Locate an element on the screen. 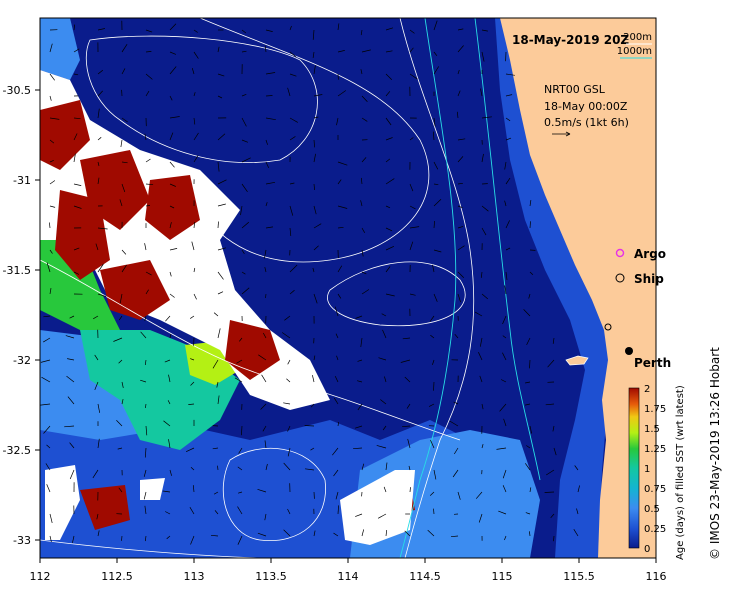 This screenshot has width=739, height=592. x-tick-label: 113 is located at coordinates (194, 576).